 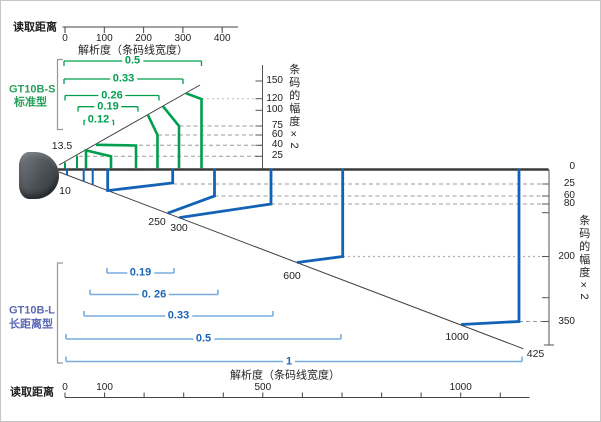 What do you see at coordinates (59, 94) in the screenshot?
I see `group-bracket-top` at bounding box center [59, 94].